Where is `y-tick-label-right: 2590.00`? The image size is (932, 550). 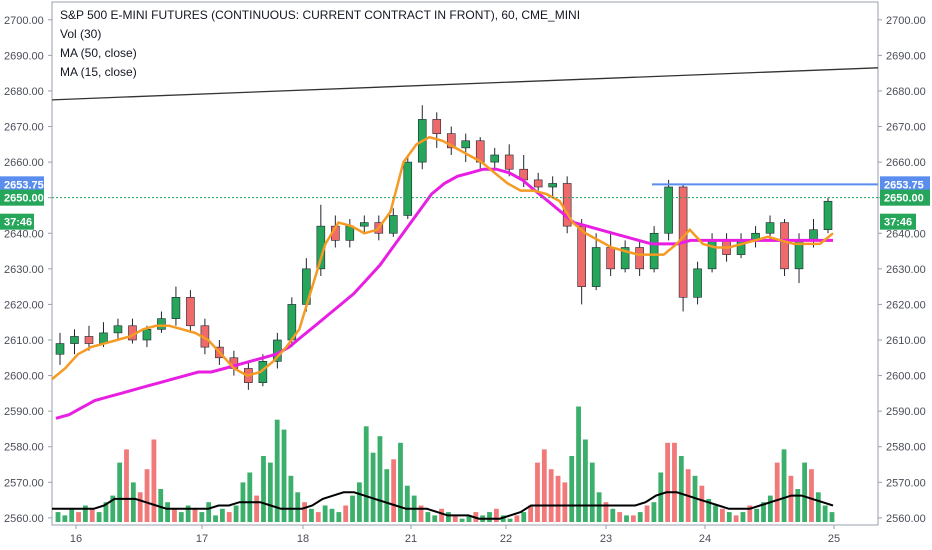
y-tick-label-right: 2590.00 is located at coordinates (906, 412).